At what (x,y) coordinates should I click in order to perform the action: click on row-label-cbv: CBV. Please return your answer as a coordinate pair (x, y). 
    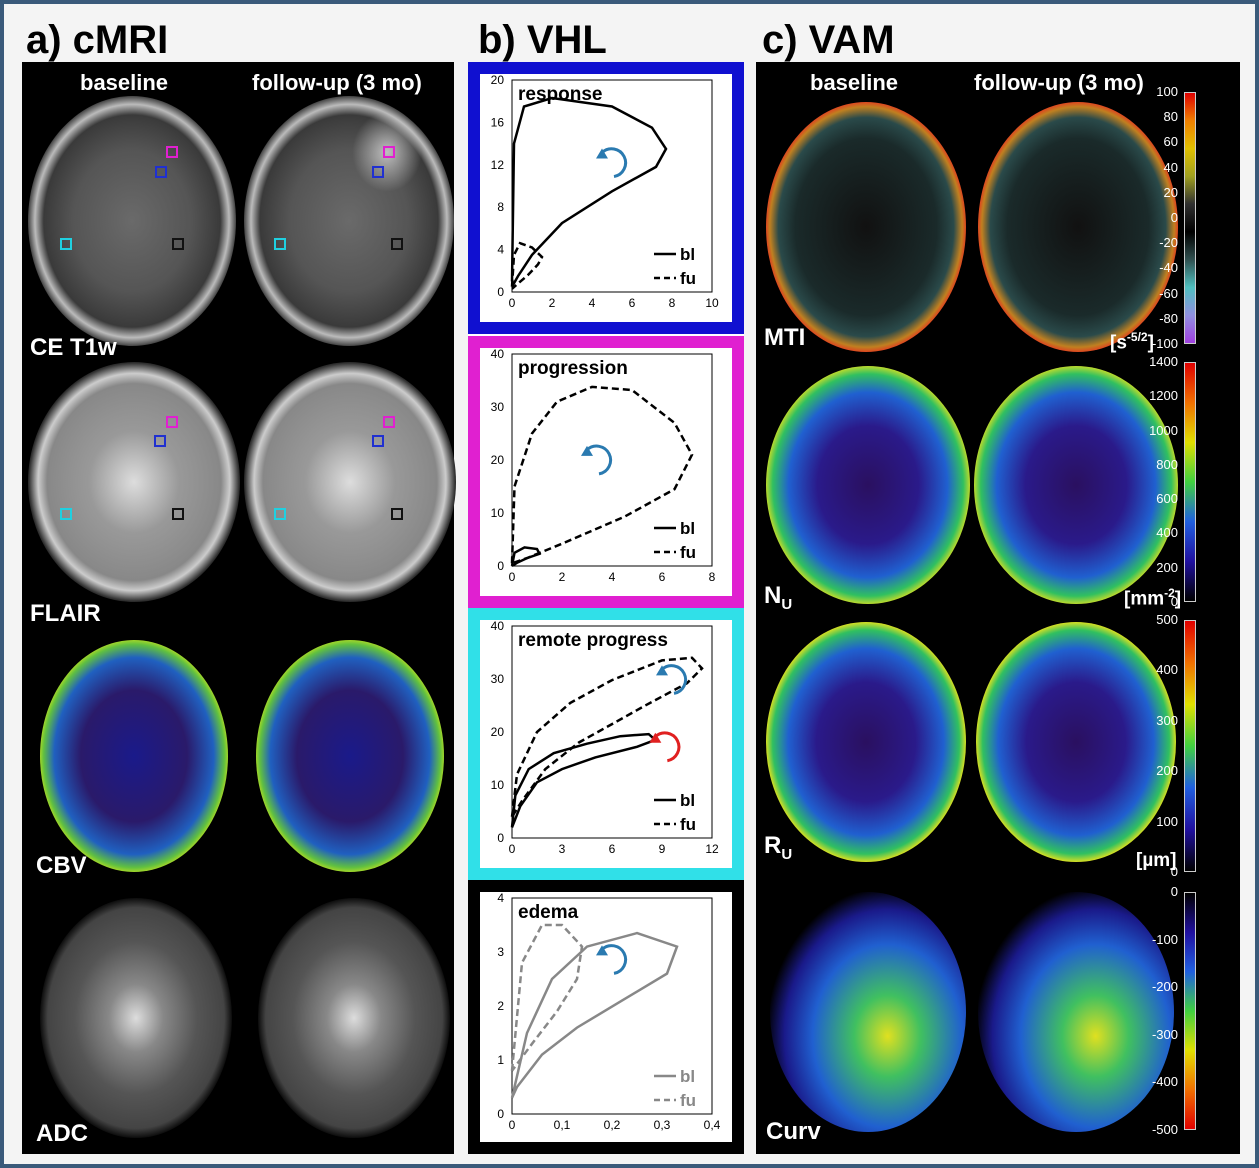
    Looking at the image, I should click on (61, 866).